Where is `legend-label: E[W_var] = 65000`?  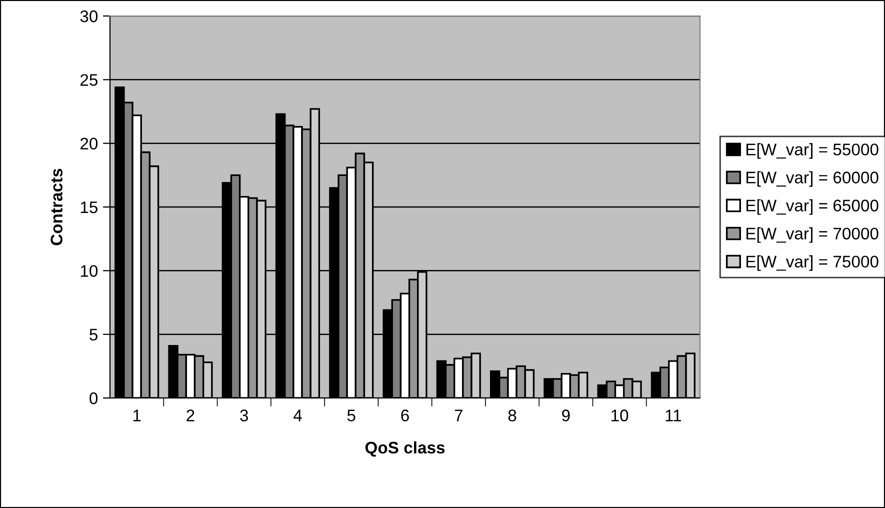 legend-label: E[W_var] = 65000 is located at coordinates (812, 207).